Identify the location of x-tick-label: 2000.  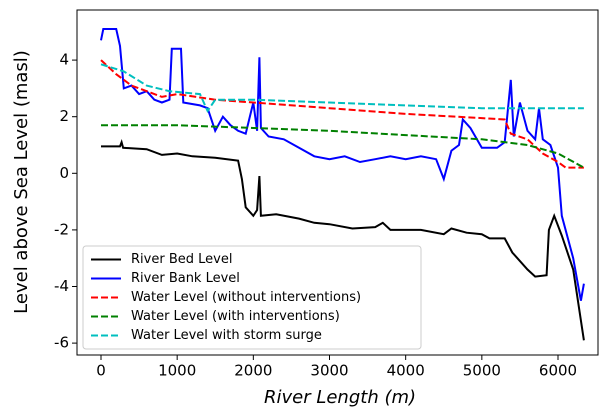
(253, 371).